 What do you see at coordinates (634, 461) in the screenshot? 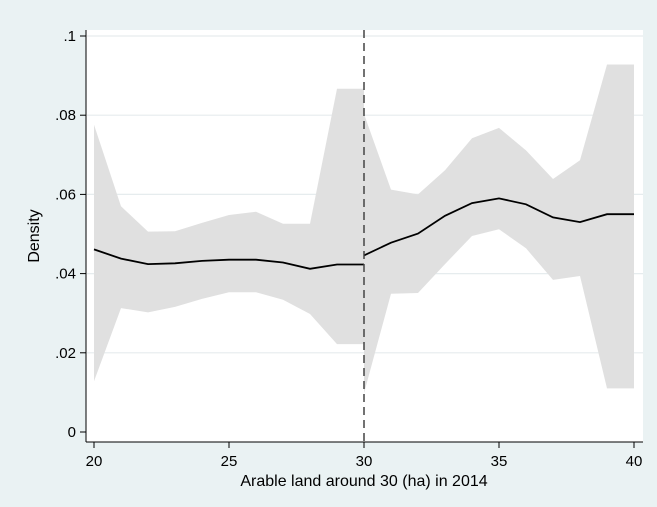
I see `x-tick-label: 40` at bounding box center [634, 461].